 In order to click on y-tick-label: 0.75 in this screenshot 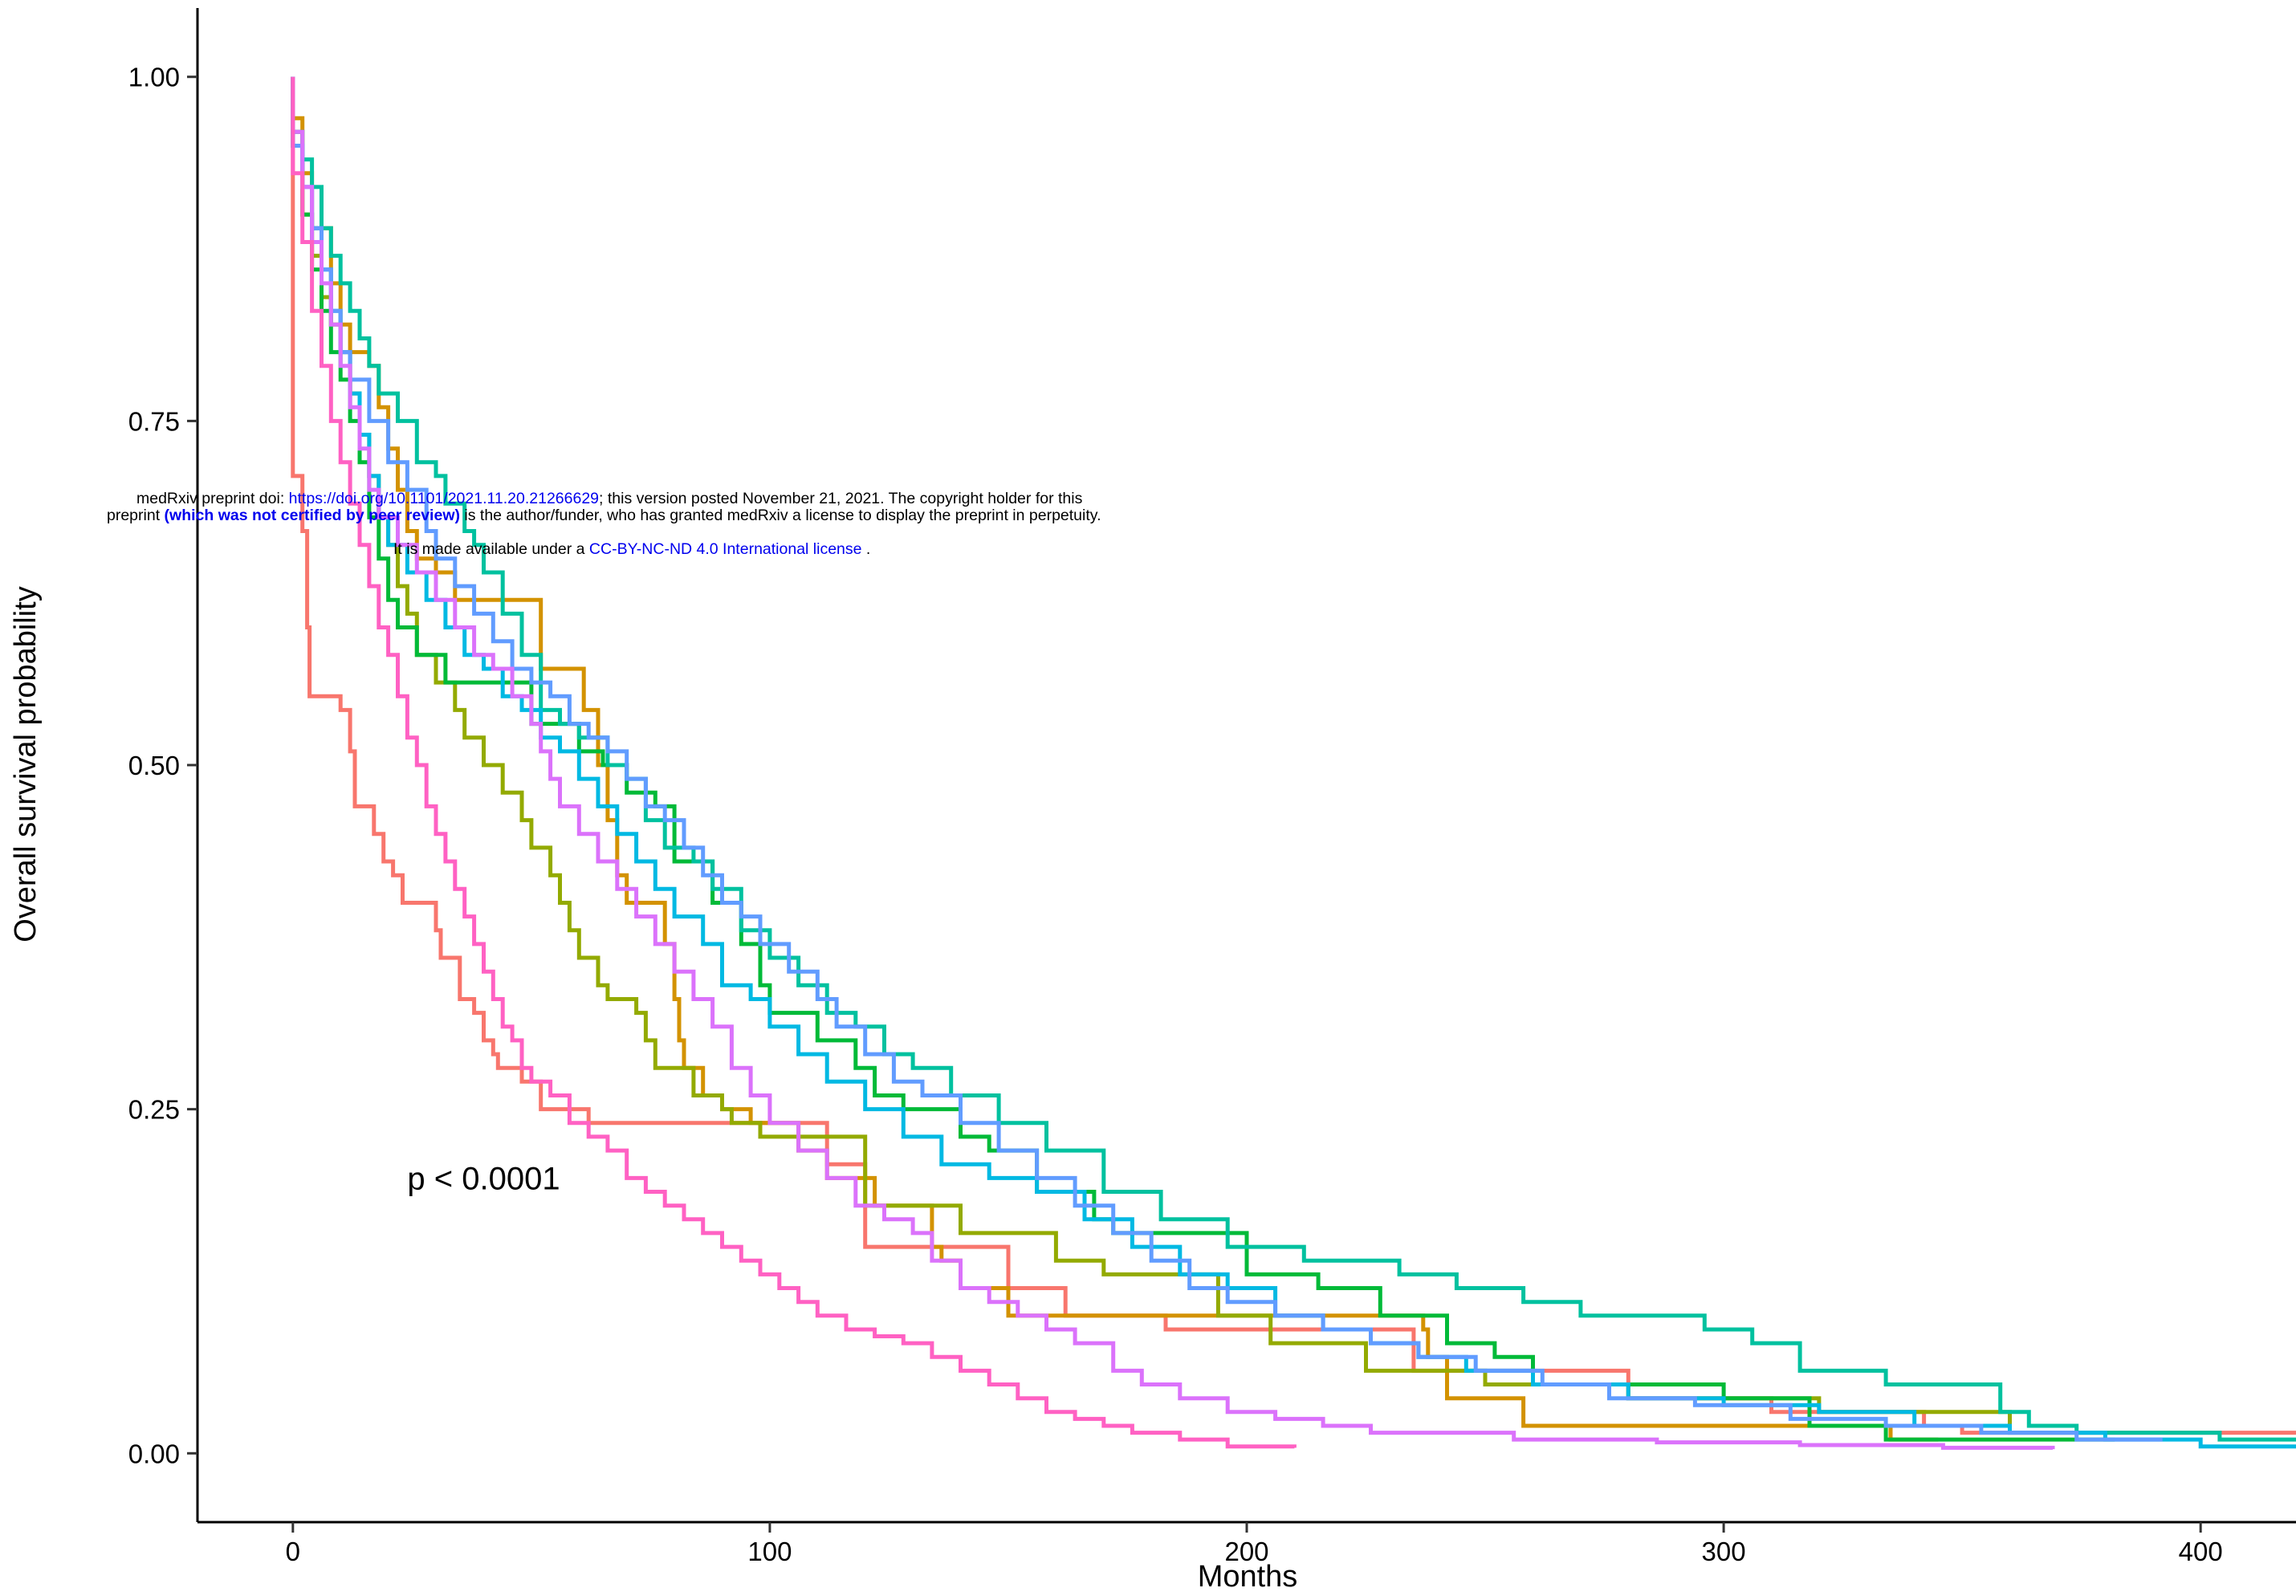, I will do `click(154, 421)`.